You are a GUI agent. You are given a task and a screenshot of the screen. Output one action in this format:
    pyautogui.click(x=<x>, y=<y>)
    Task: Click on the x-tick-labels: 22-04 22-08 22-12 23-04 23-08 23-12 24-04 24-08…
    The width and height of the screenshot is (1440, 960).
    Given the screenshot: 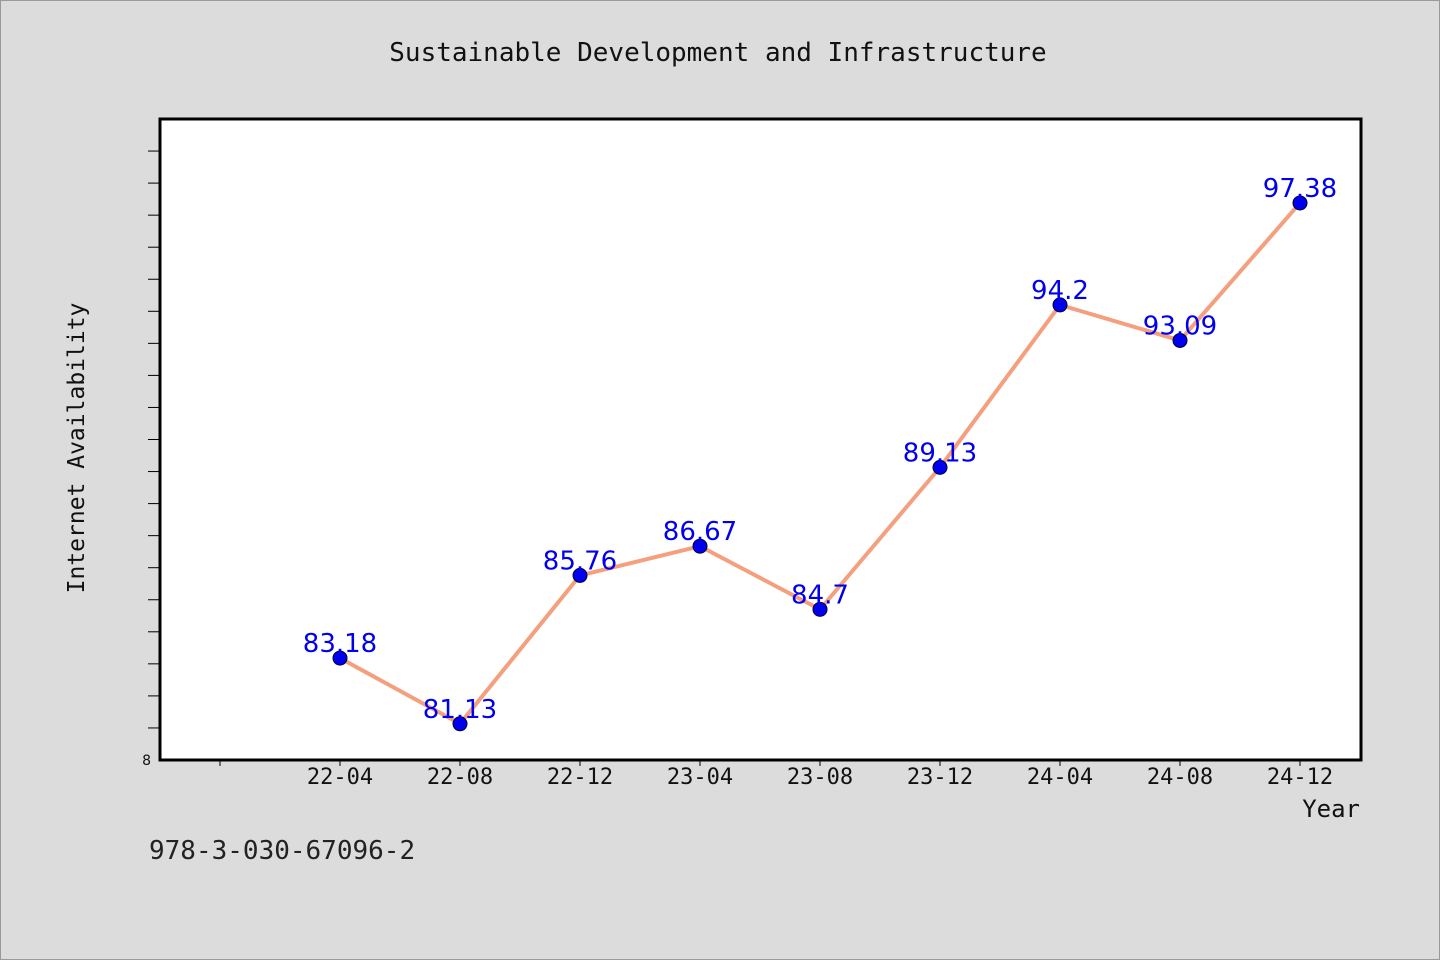 What is the action you would take?
    pyautogui.click(x=820, y=777)
    